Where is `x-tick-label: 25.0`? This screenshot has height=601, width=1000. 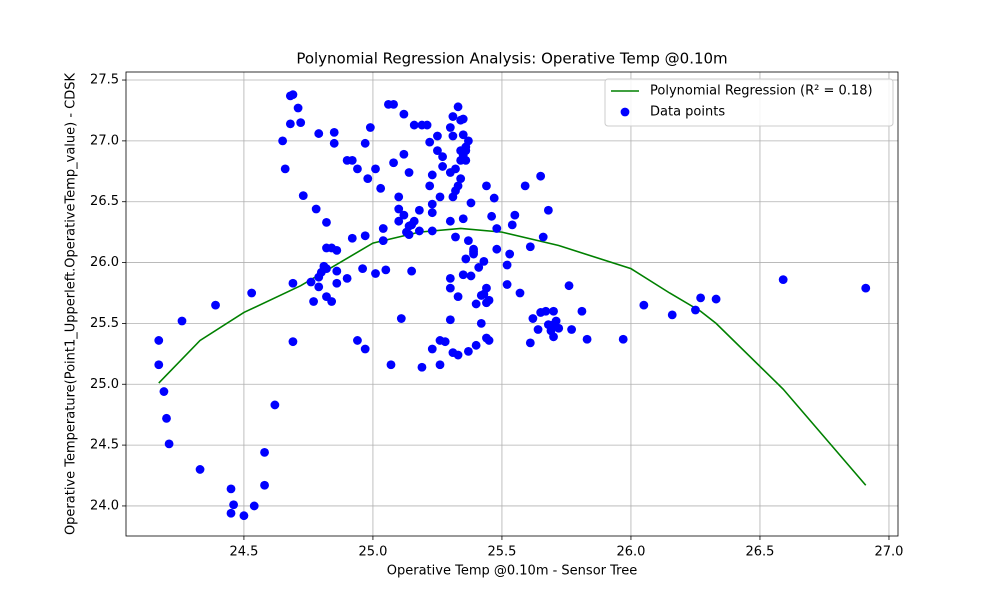
x-tick-label: 25.0 is located at coordinates (372, 552).